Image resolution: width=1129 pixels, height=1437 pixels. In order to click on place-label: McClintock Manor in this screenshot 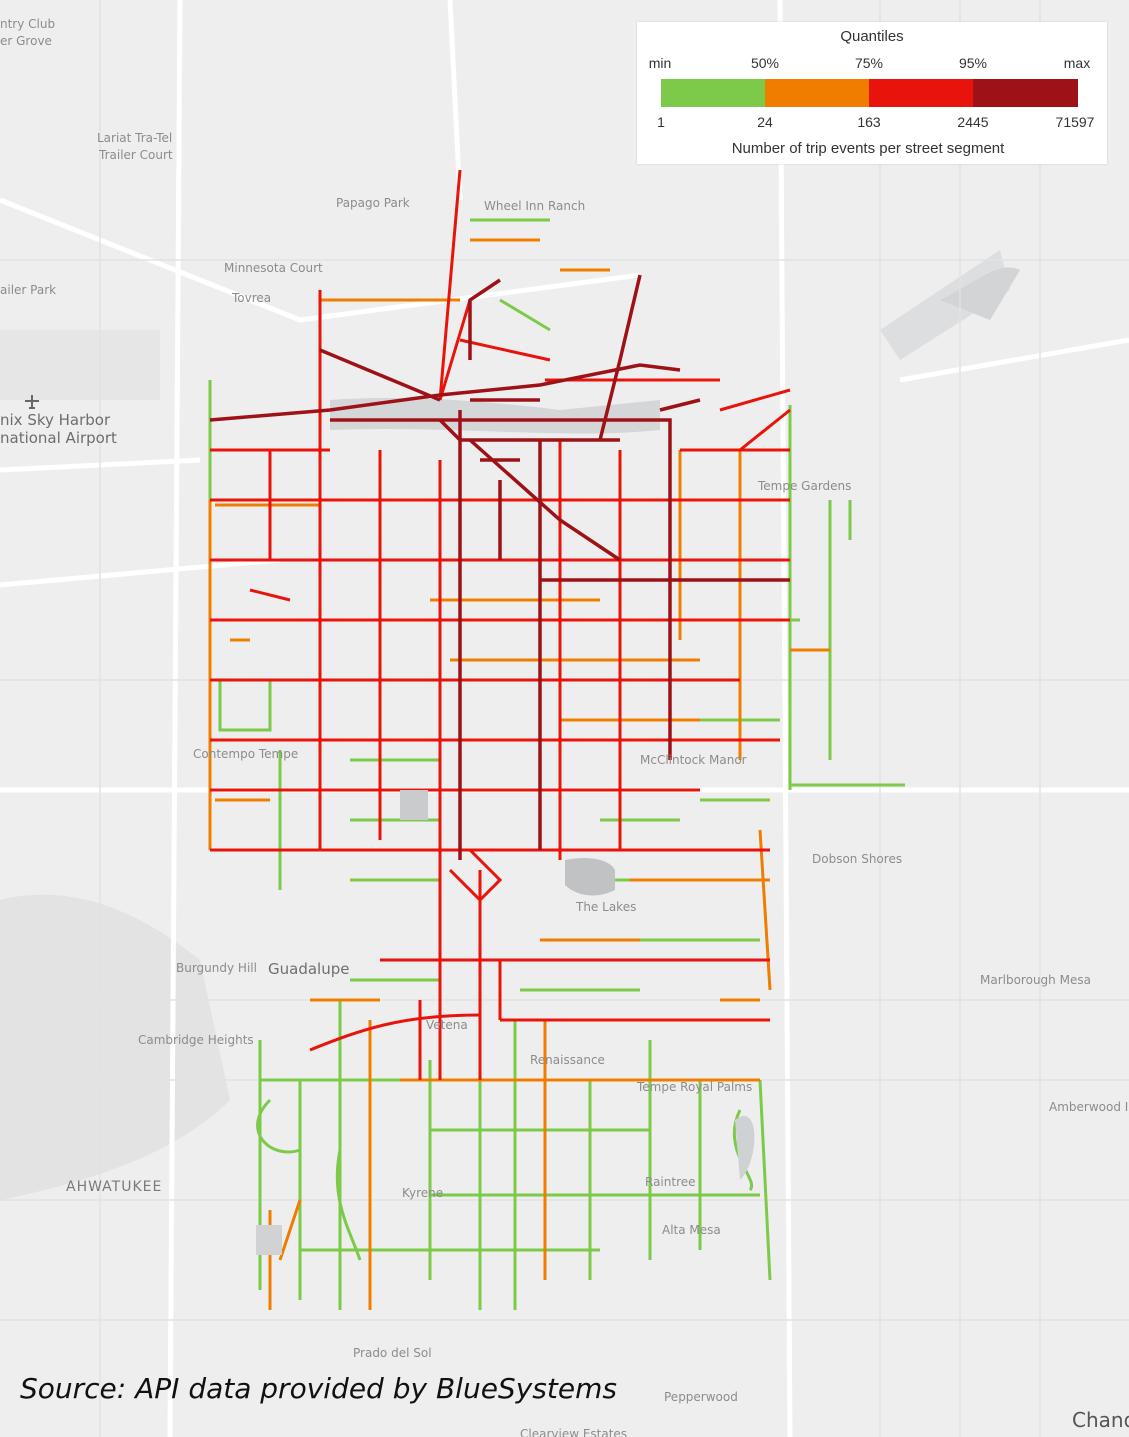, I will do `click(693, 760)`.